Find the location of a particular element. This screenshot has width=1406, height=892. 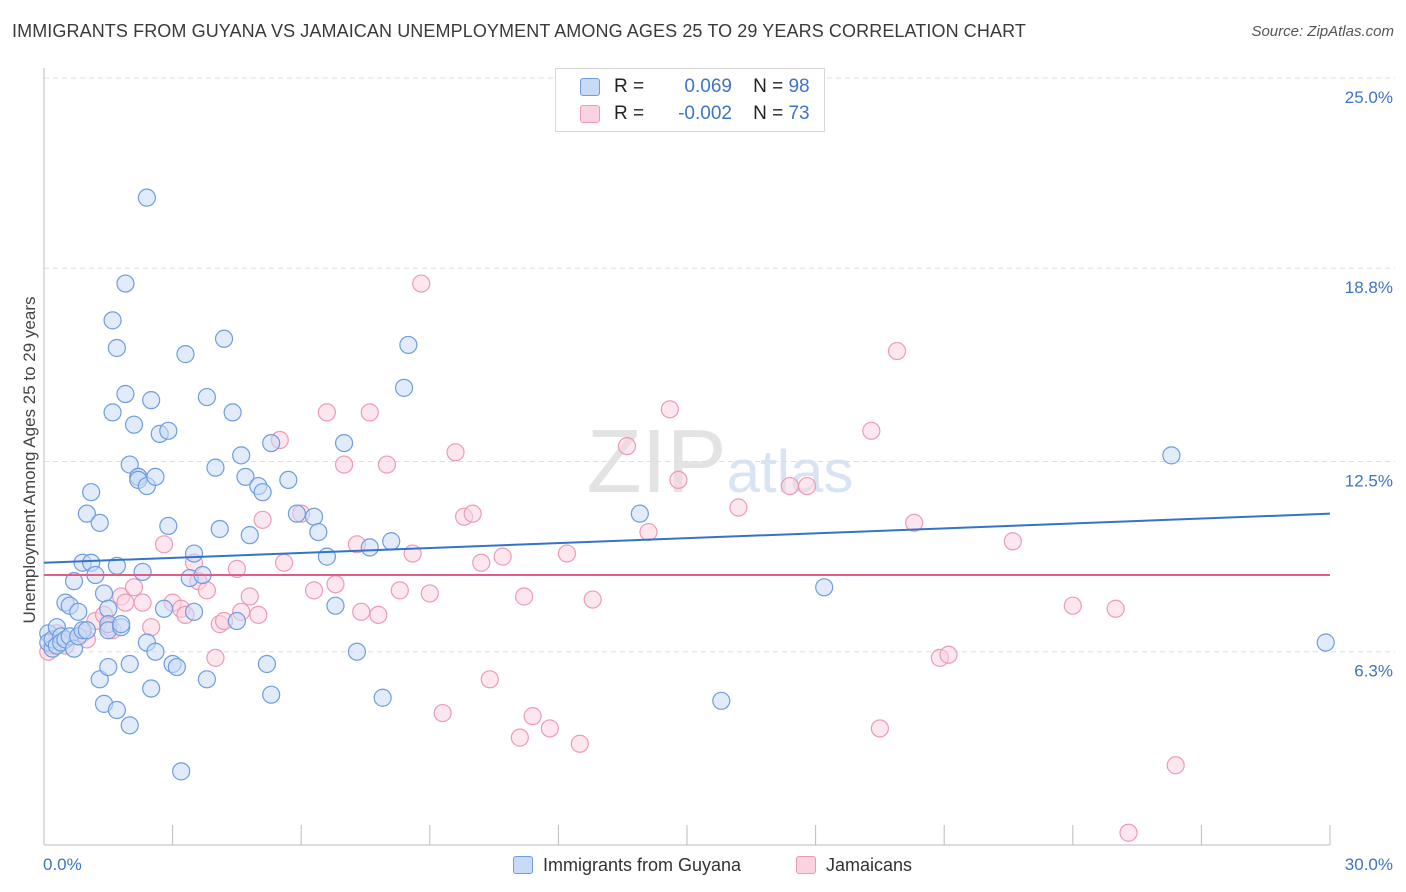

x-tick-label: 30.0% is located at coordinates (1369, 864).